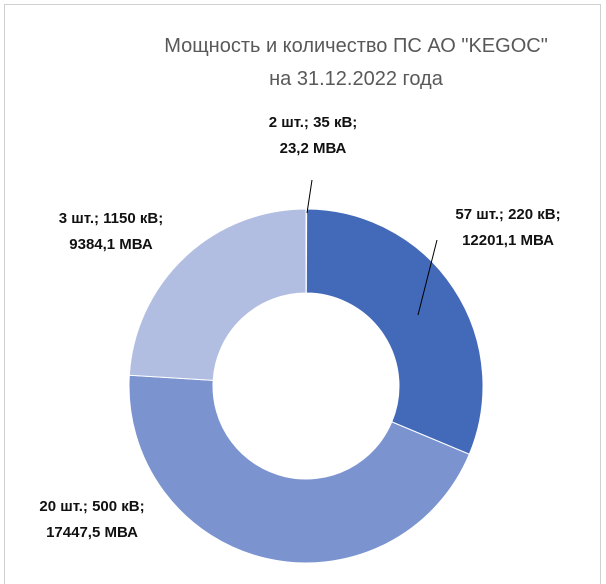  What do you see at coordinates (356, 46) in the screenshot?
I see `chart-title: Мощность и количество ПС АО "KEGOC"` at bounding box center [356, 46].